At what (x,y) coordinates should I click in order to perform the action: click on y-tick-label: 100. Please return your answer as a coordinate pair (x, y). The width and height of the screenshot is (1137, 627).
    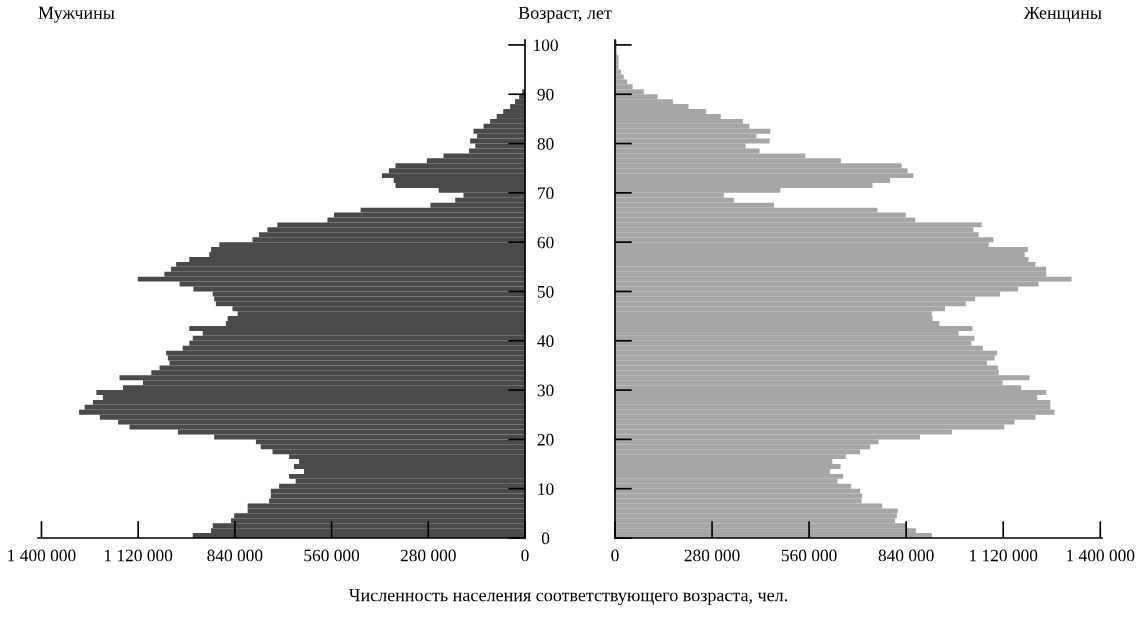
    Looking at the image, I should click on (546, 45).